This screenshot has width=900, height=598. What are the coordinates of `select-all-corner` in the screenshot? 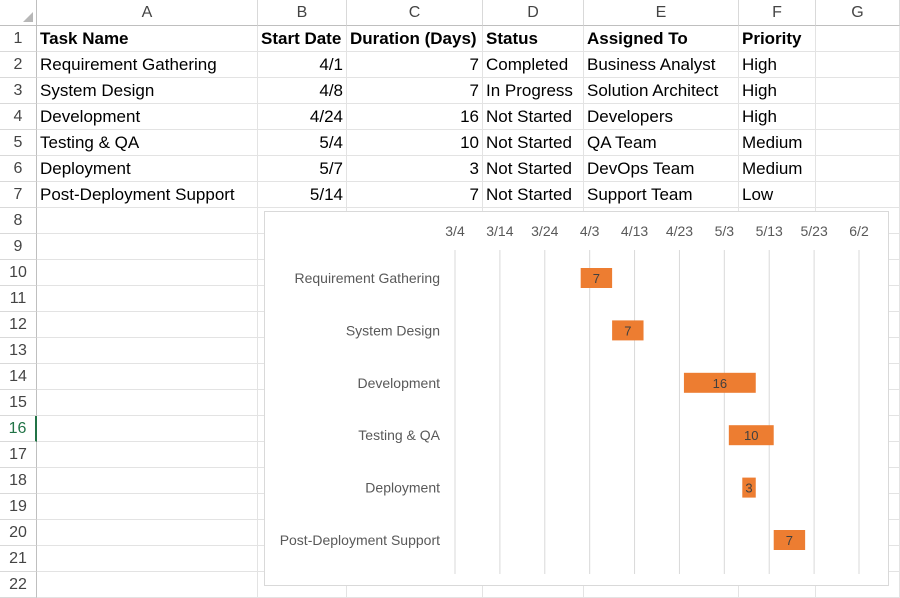 It's located at (18, 13).